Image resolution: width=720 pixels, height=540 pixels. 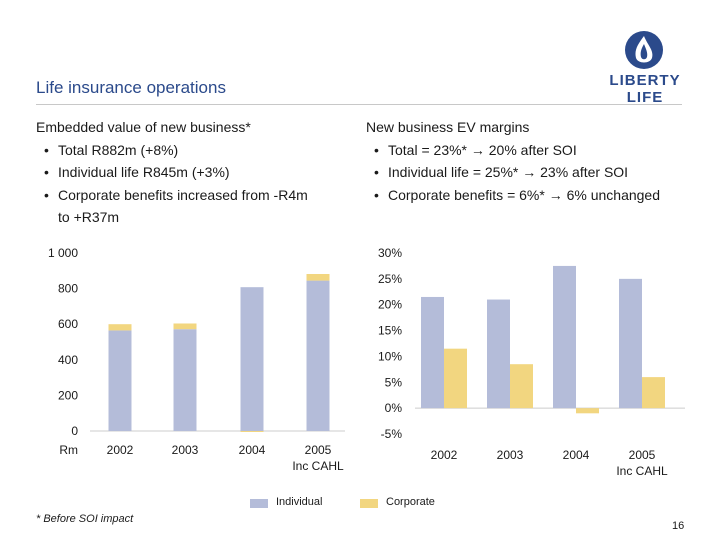 What do you see at coordinates (390, 331) in the screenshot?
I see `y-tick-label: 15%` at bounding box center [390, 331].